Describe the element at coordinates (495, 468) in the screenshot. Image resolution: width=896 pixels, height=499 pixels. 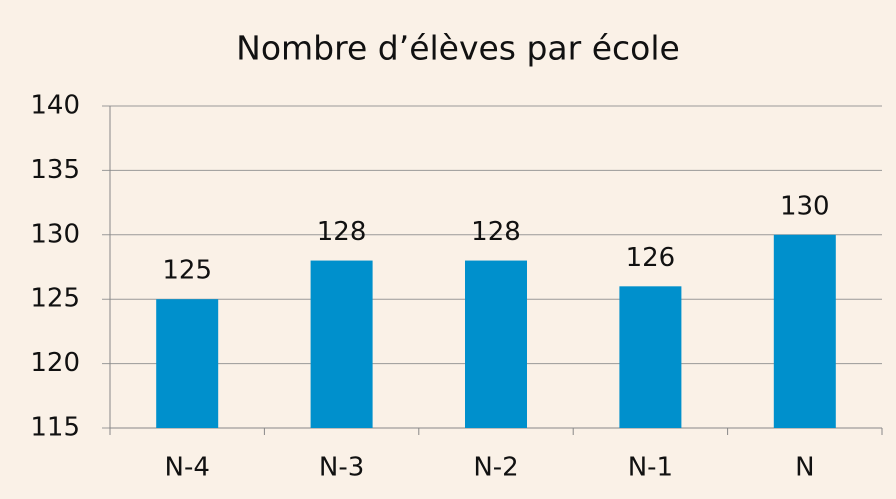
I see `x-tick-label: N-2` at that location.